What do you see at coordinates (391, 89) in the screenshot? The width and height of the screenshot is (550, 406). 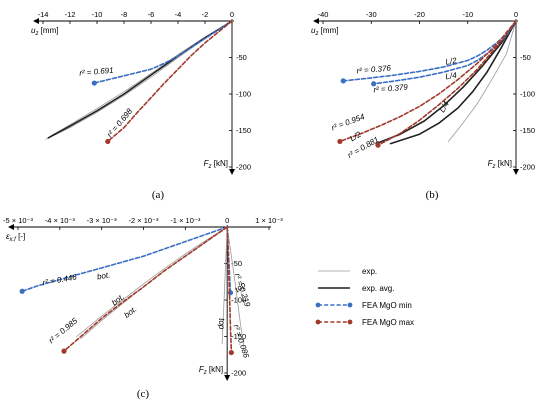 I see `annotation-label: r² = 0.379` at bounding box center [391, 89].